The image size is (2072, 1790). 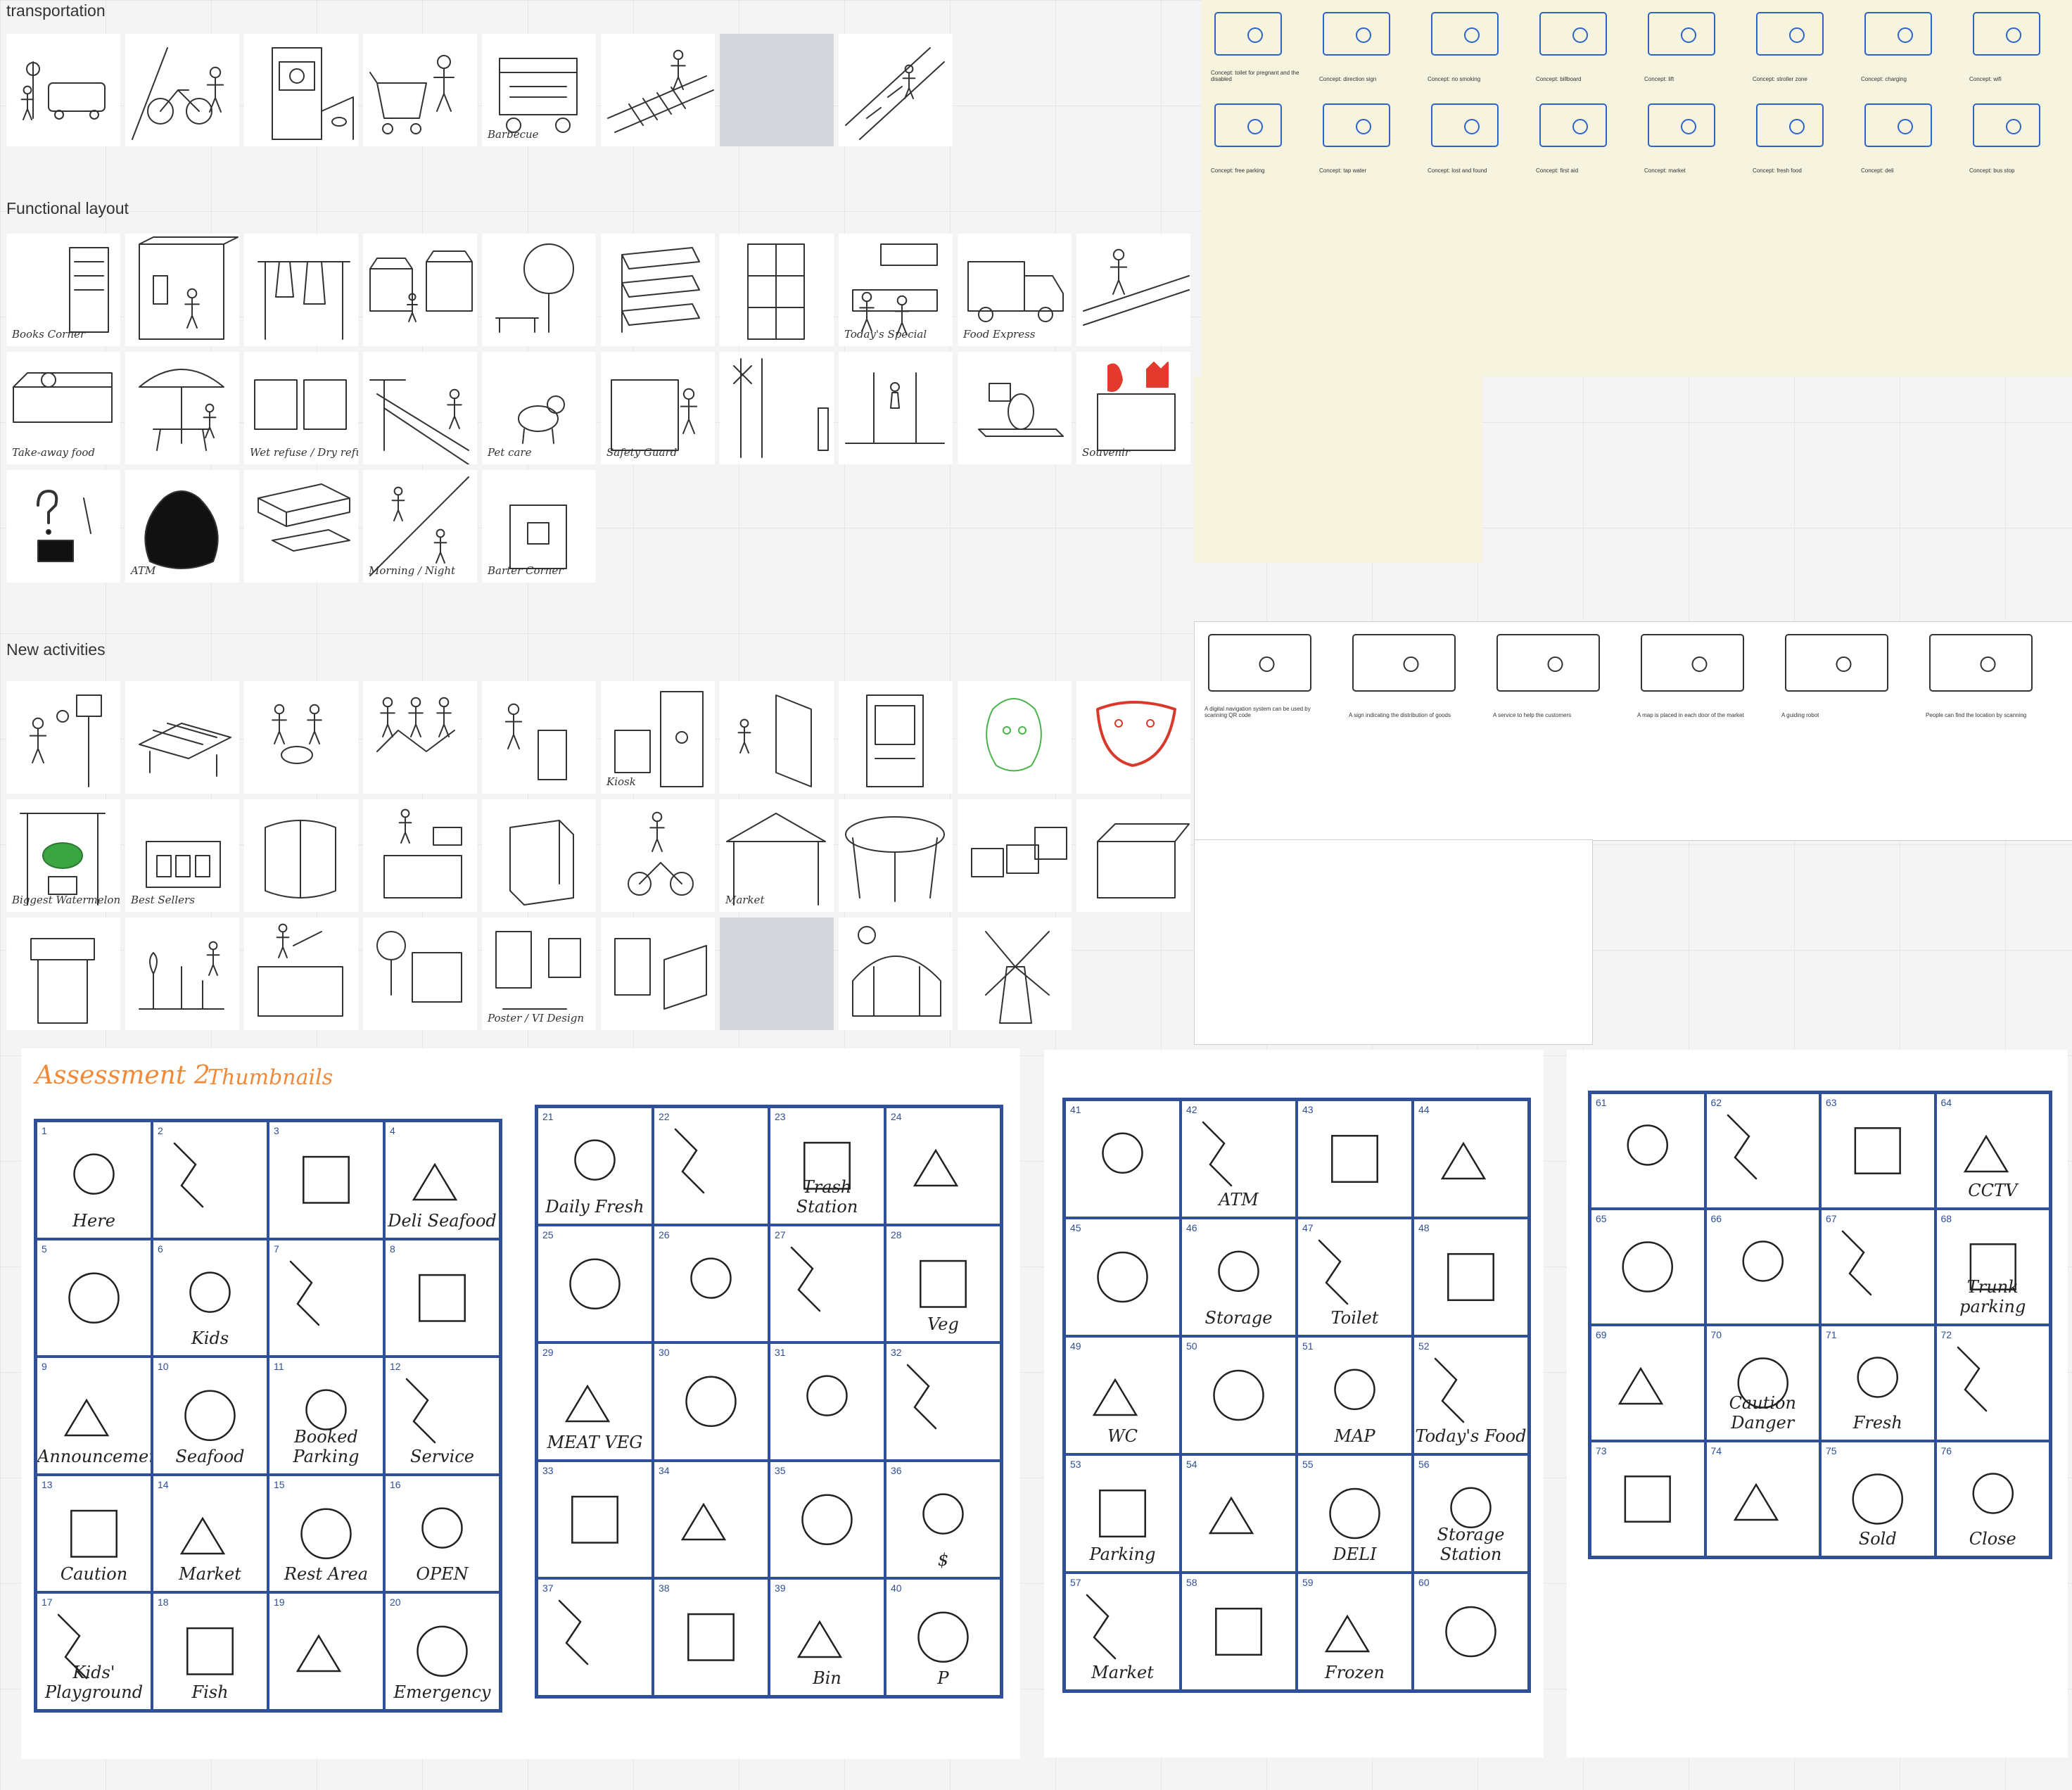 What do you see at coordinates (210, 1651) in the screenshot?
I see `thumbnail-cell: 18 Fish` at bounding box center [210, 1651].